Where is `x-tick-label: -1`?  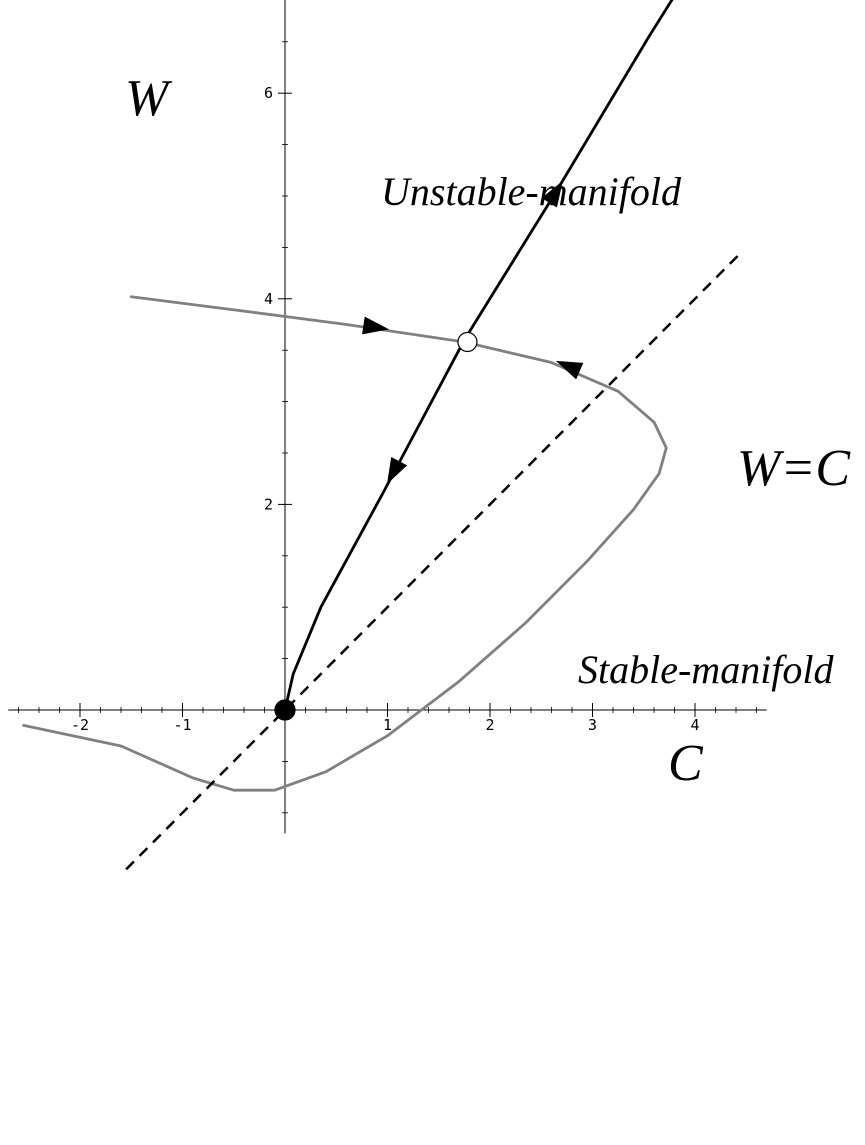 x-tick-label: -1 is located at coordinates (182, 725).